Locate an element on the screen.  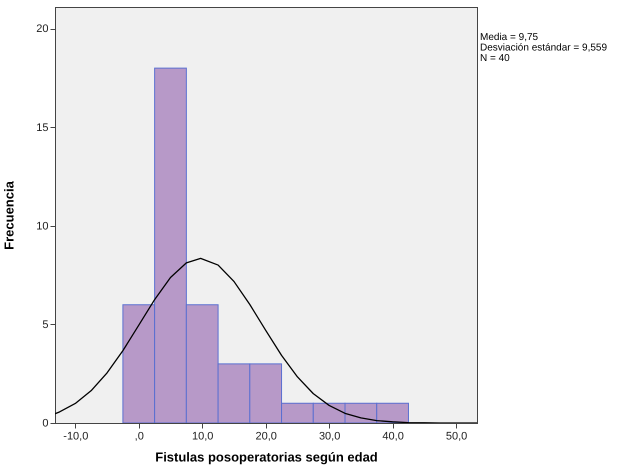
x-tick-label: 10,0 is located at coordinates (203, 436).